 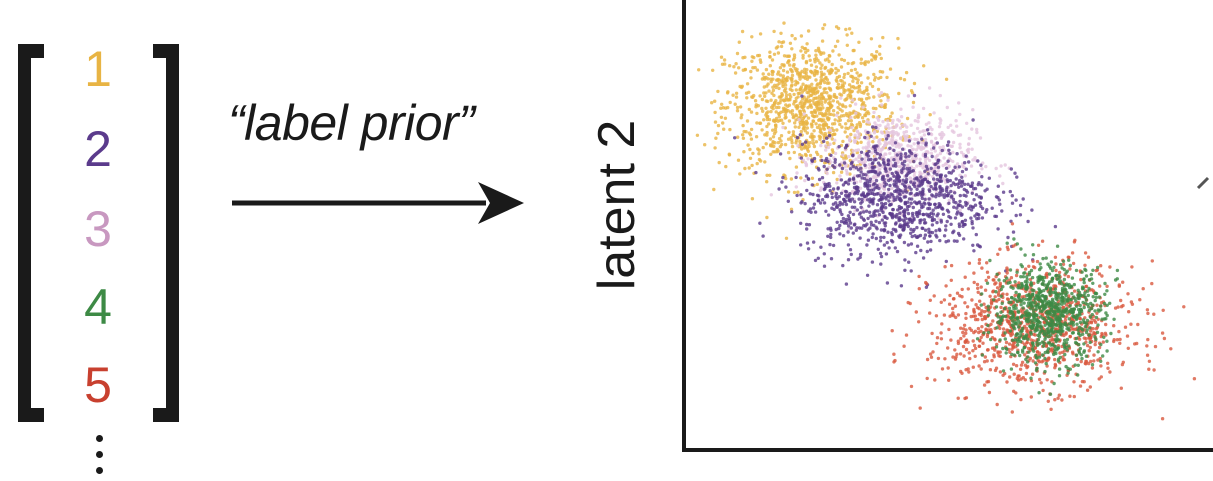 I want to click on label-item-3: 3, so click(x=98, y=229).